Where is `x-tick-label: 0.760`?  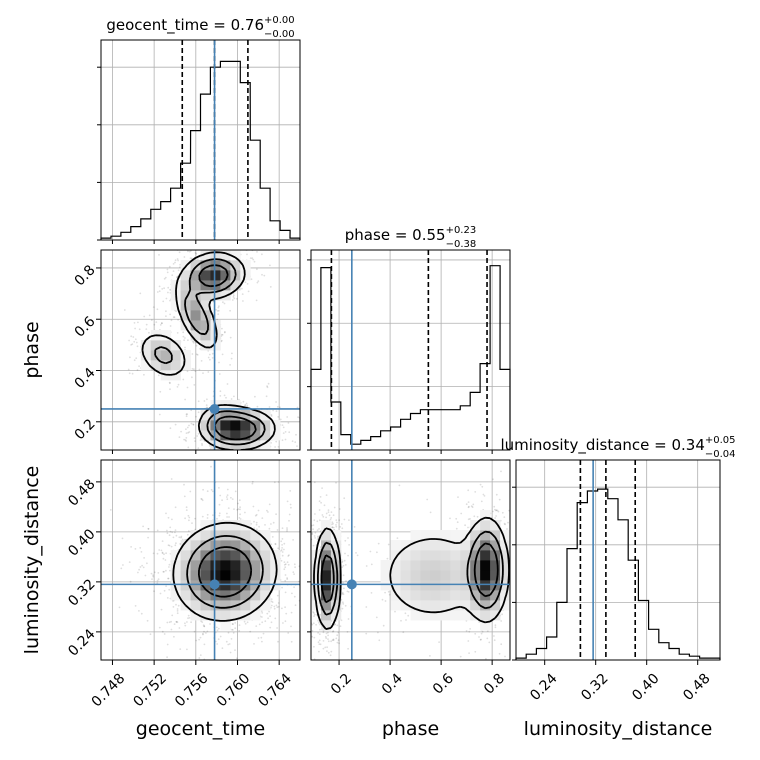
x-tick-label: 0.760 is located at coordinates (234, 691).